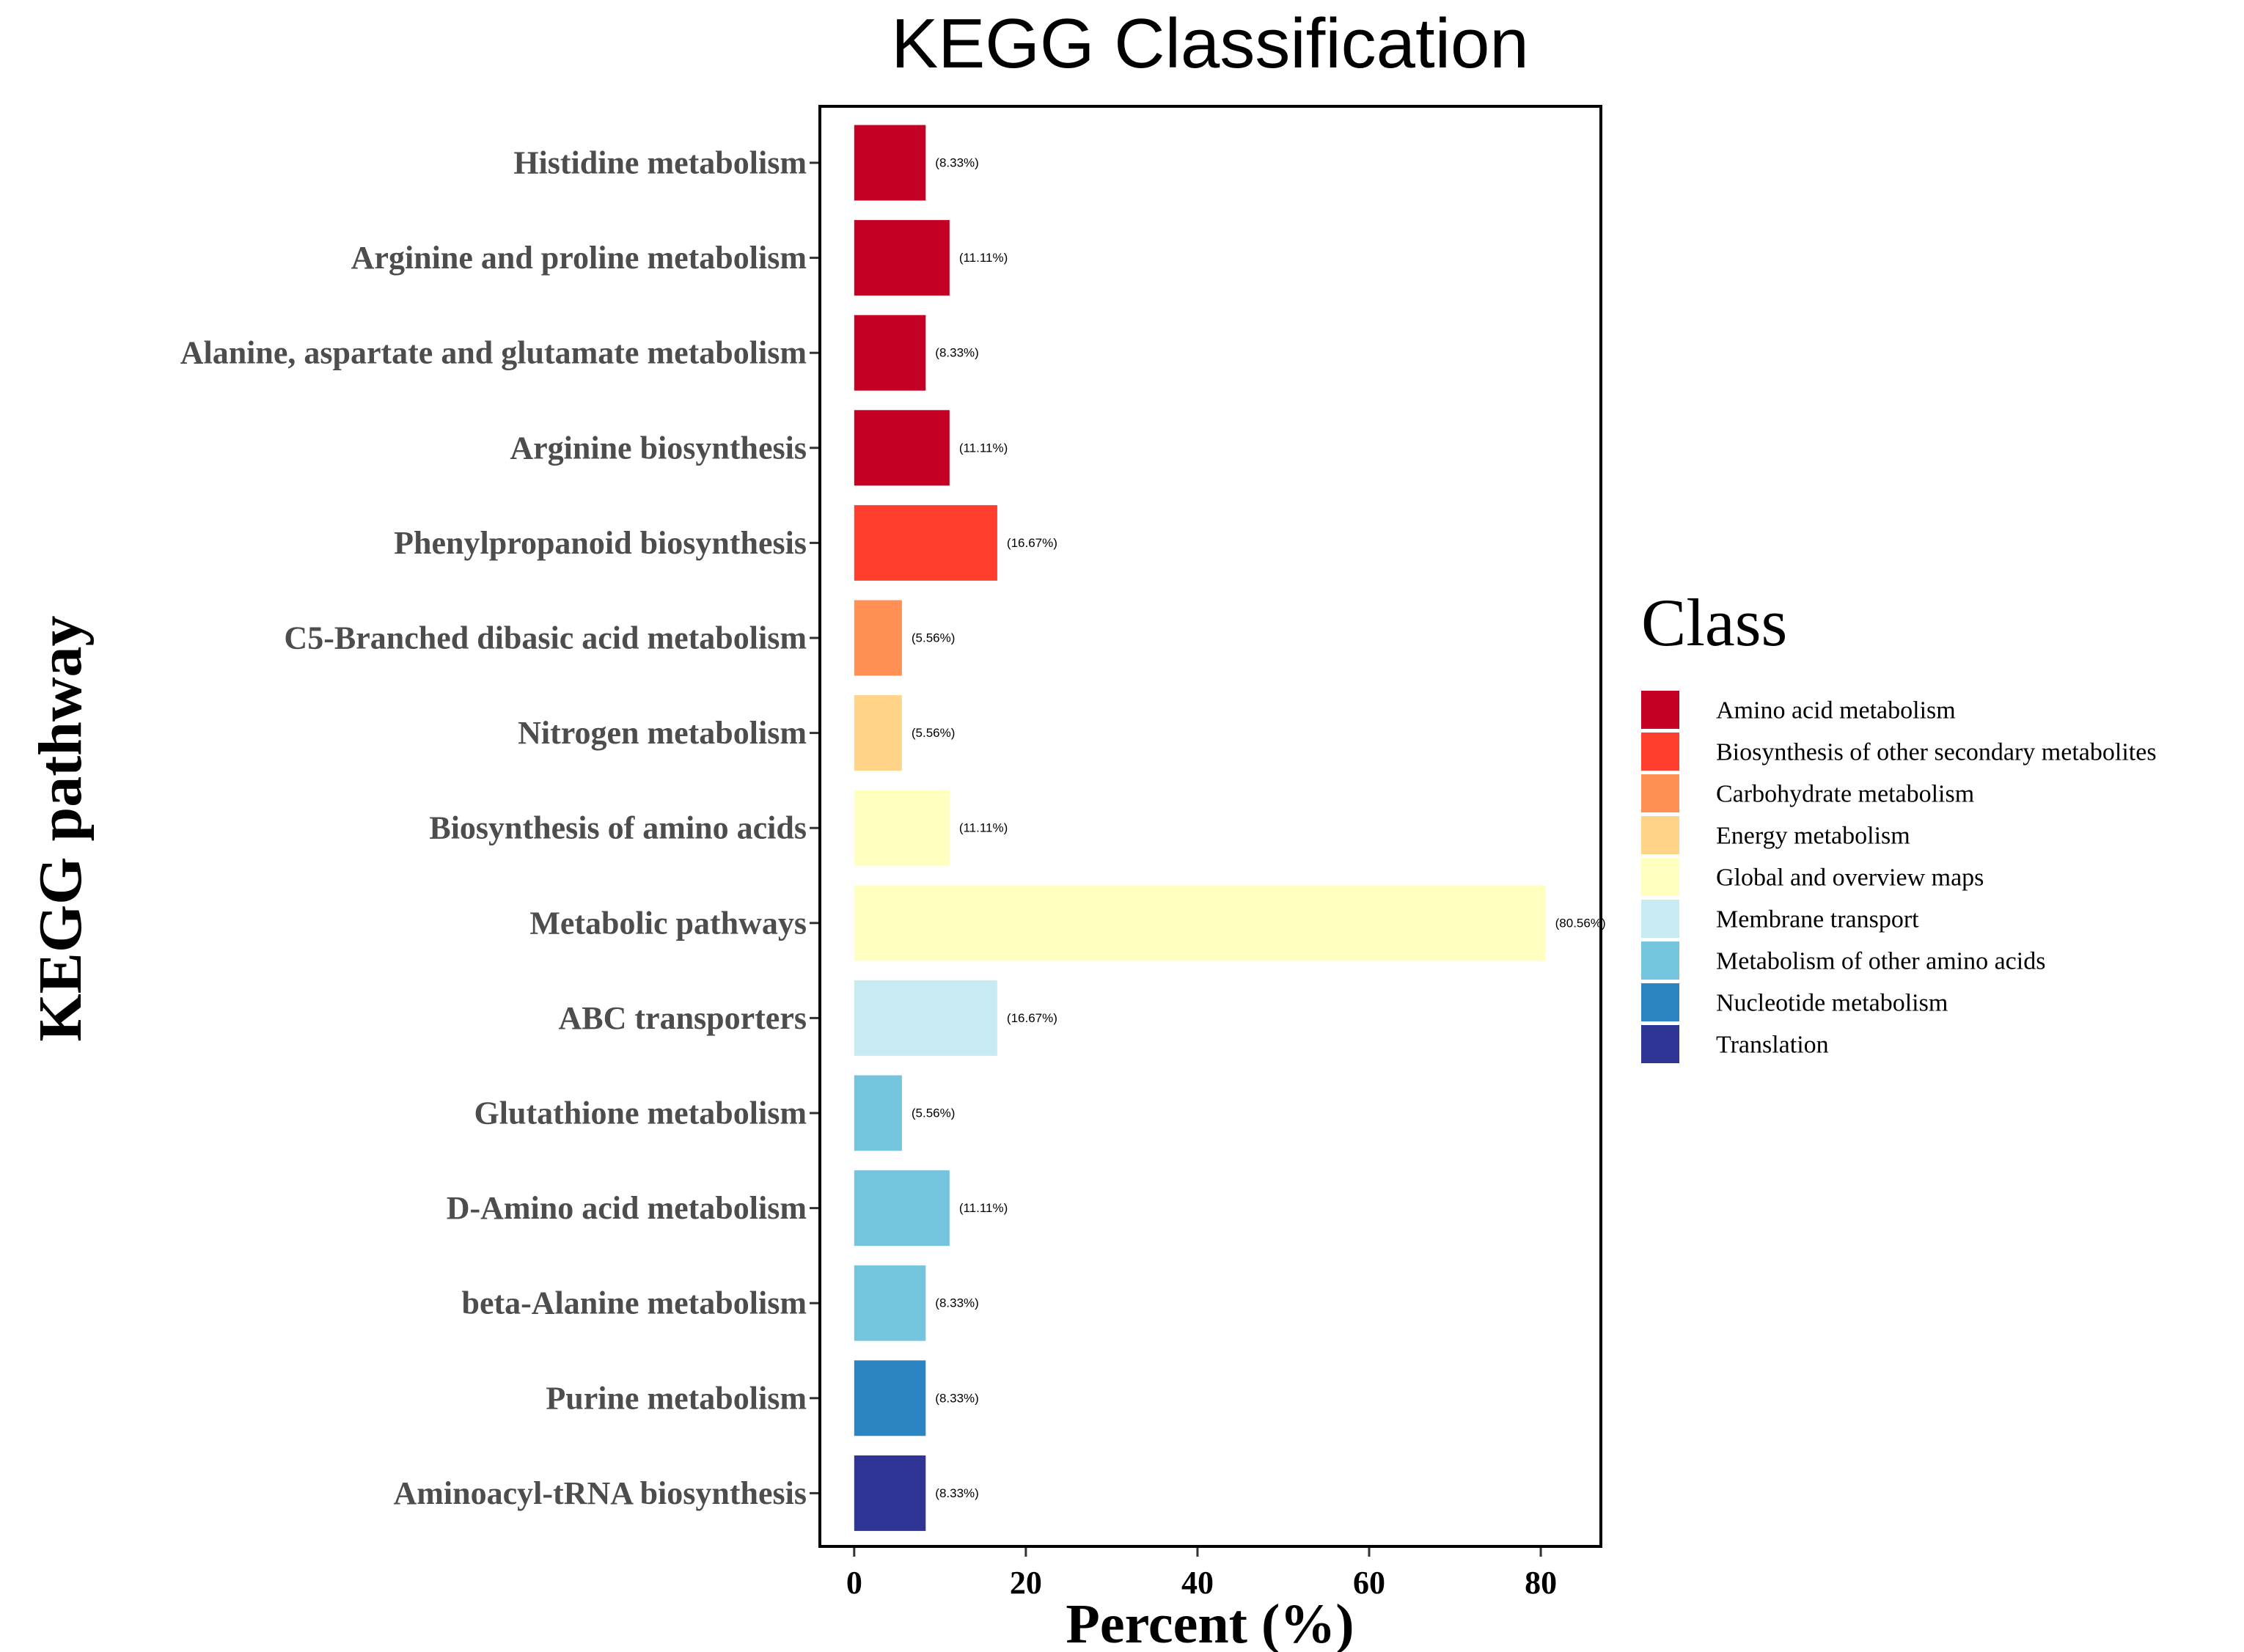  Describe the element at coordinates (1369, 1583) in the screenshot. I see `x-tick-label: 60` at that location.